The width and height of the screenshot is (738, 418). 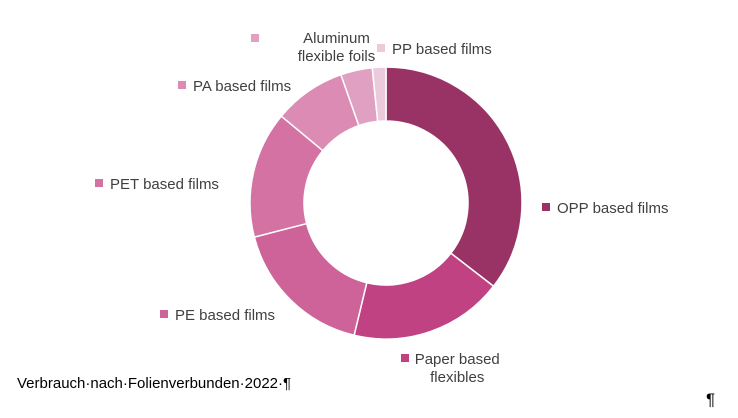 What do you see at coordinates (154, 383) in the screenshot?
I see `chart-caption: Verbrauch·nach·Folienverbunden·2022·¶` at bounding box center [154, 383].